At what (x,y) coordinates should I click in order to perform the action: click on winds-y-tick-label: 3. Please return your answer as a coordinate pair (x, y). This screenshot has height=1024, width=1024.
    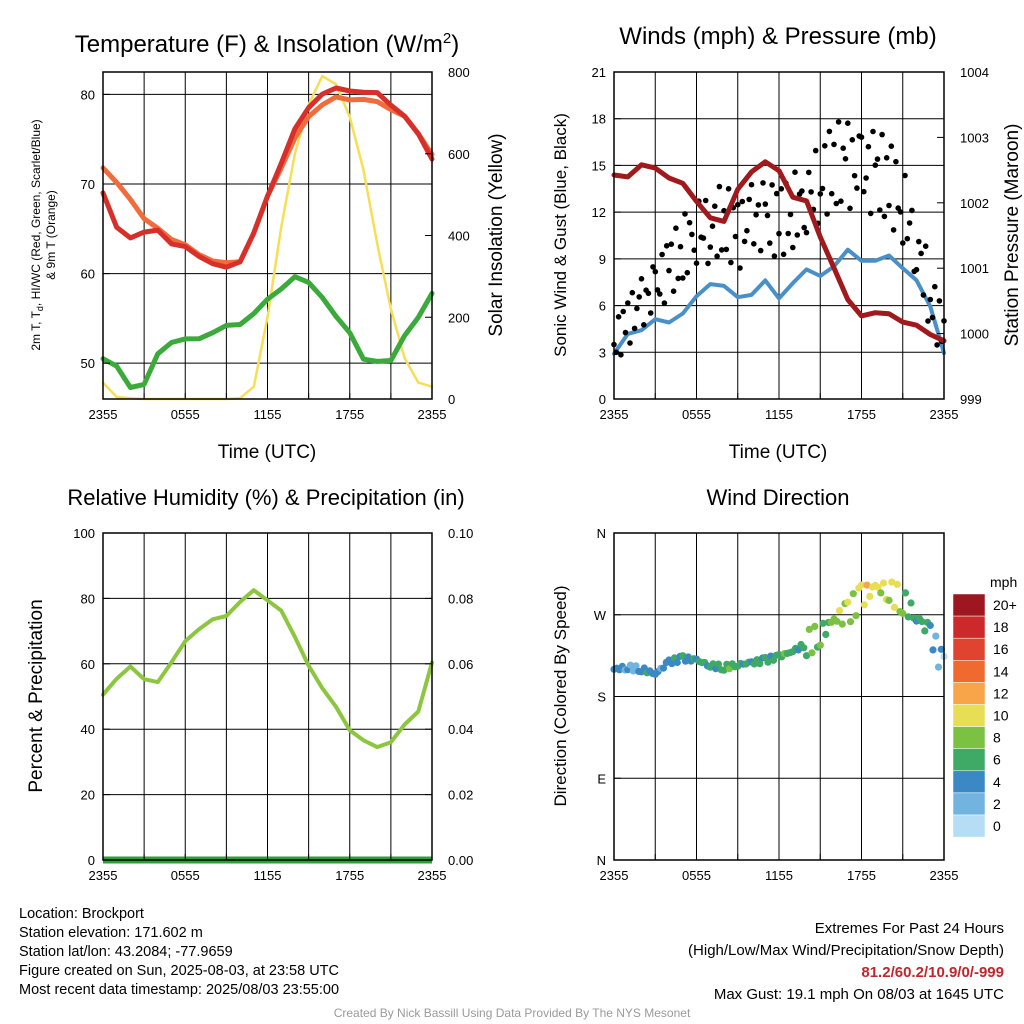
    Looking at the image, I should click on (602, 352).